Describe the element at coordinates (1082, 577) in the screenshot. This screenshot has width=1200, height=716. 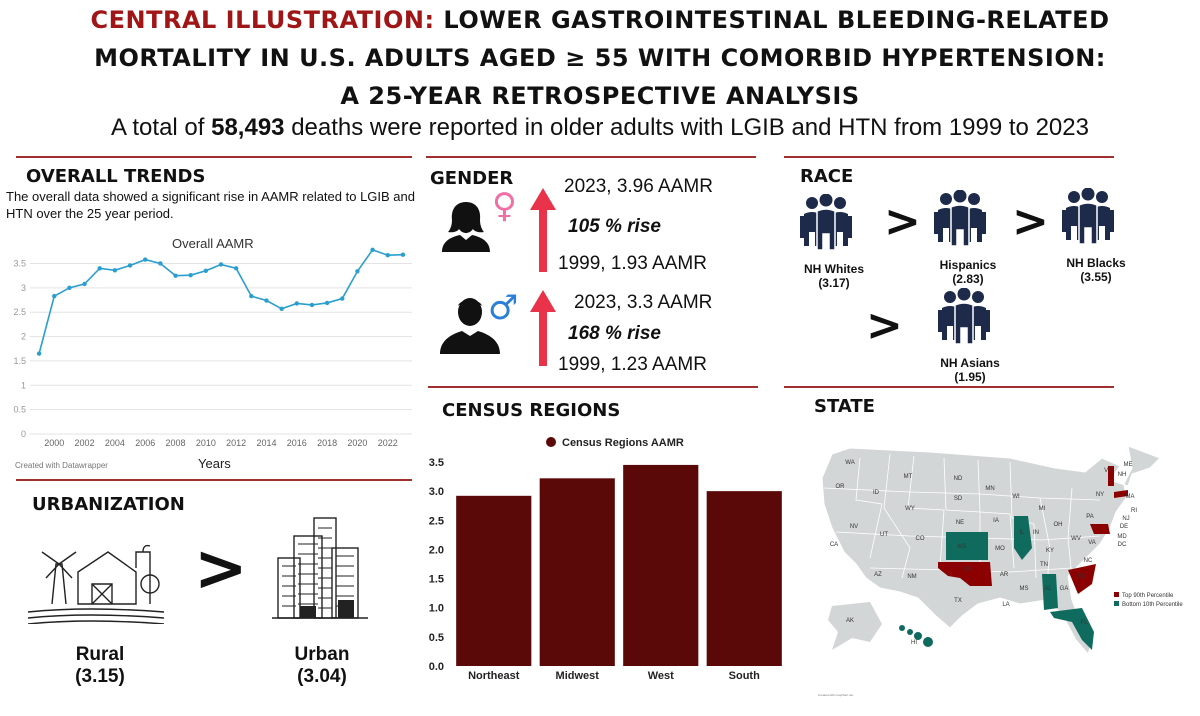
I see `state-label-sc: SC` at that location.